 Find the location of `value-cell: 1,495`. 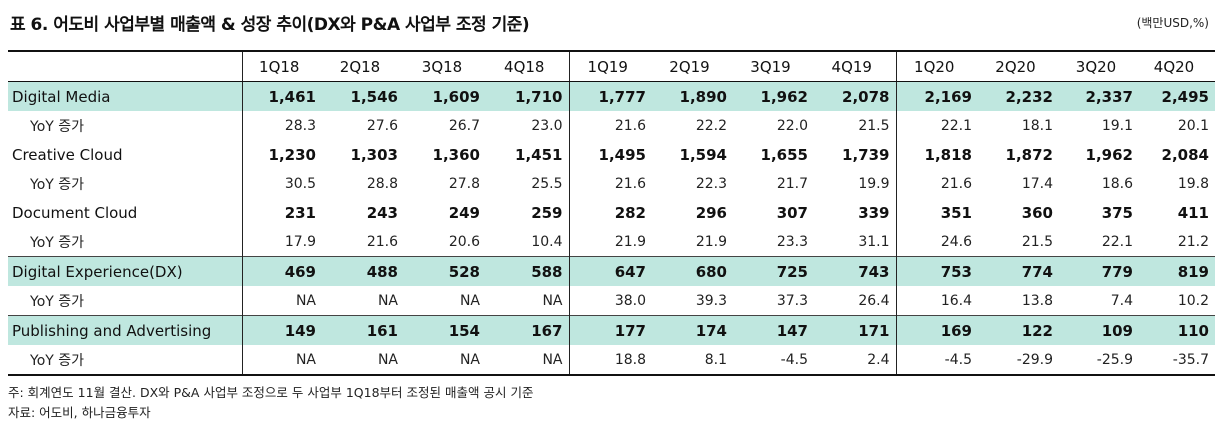

value-cell: 1,495 is located at coordinates (610, 154).